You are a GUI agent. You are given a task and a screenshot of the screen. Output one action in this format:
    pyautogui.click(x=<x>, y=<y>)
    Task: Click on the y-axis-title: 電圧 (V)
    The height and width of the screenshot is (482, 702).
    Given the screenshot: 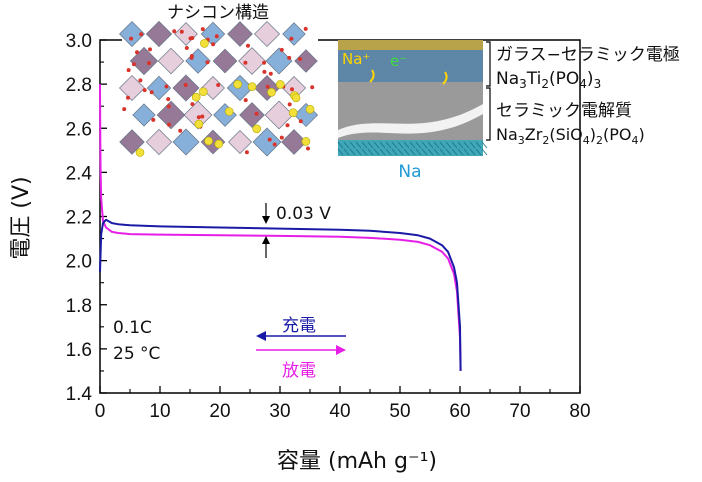 What is the action you would take?
    pyautogui.click(x=21, y=217)
    